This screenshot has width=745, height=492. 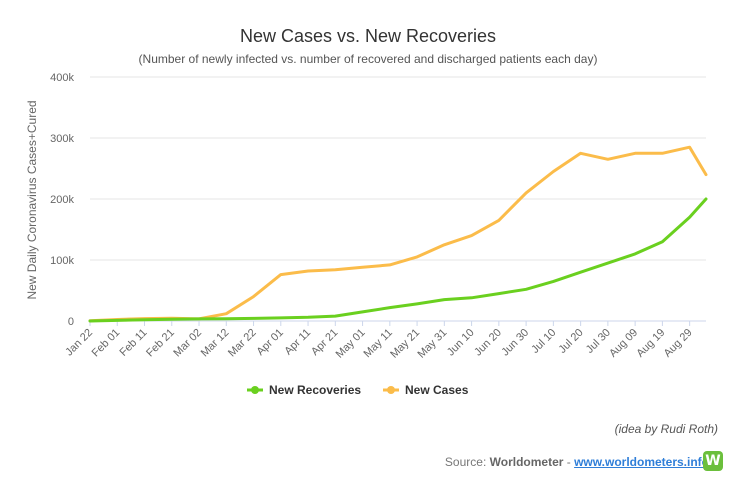 What do you see at coordinates (570, 341) in the screenshot?
I see `x-tick-label: Jul 20` at bounding box center [570, 341].